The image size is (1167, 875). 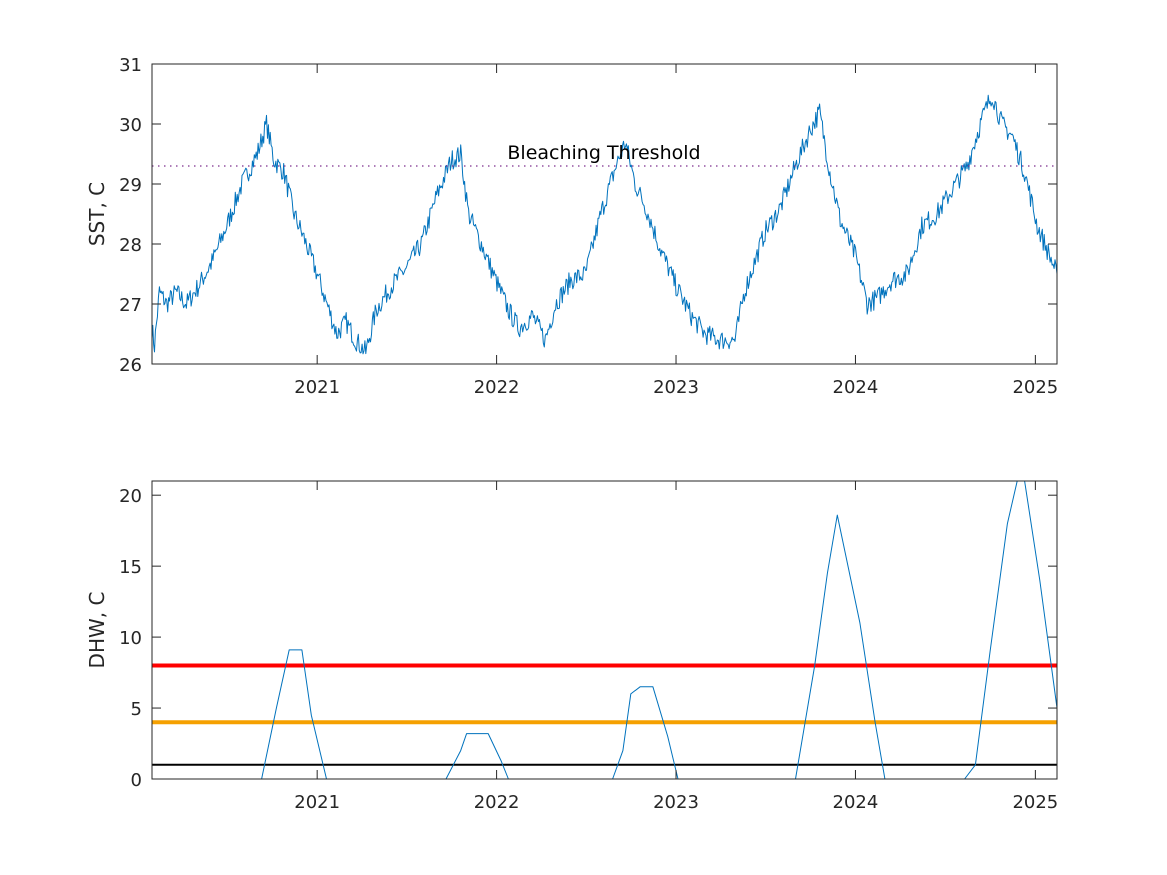 What do you see at coordinates (130, 305) in the screenshot?
I see `sst-y-tick-label: 27` at bounding box center [130, 305].